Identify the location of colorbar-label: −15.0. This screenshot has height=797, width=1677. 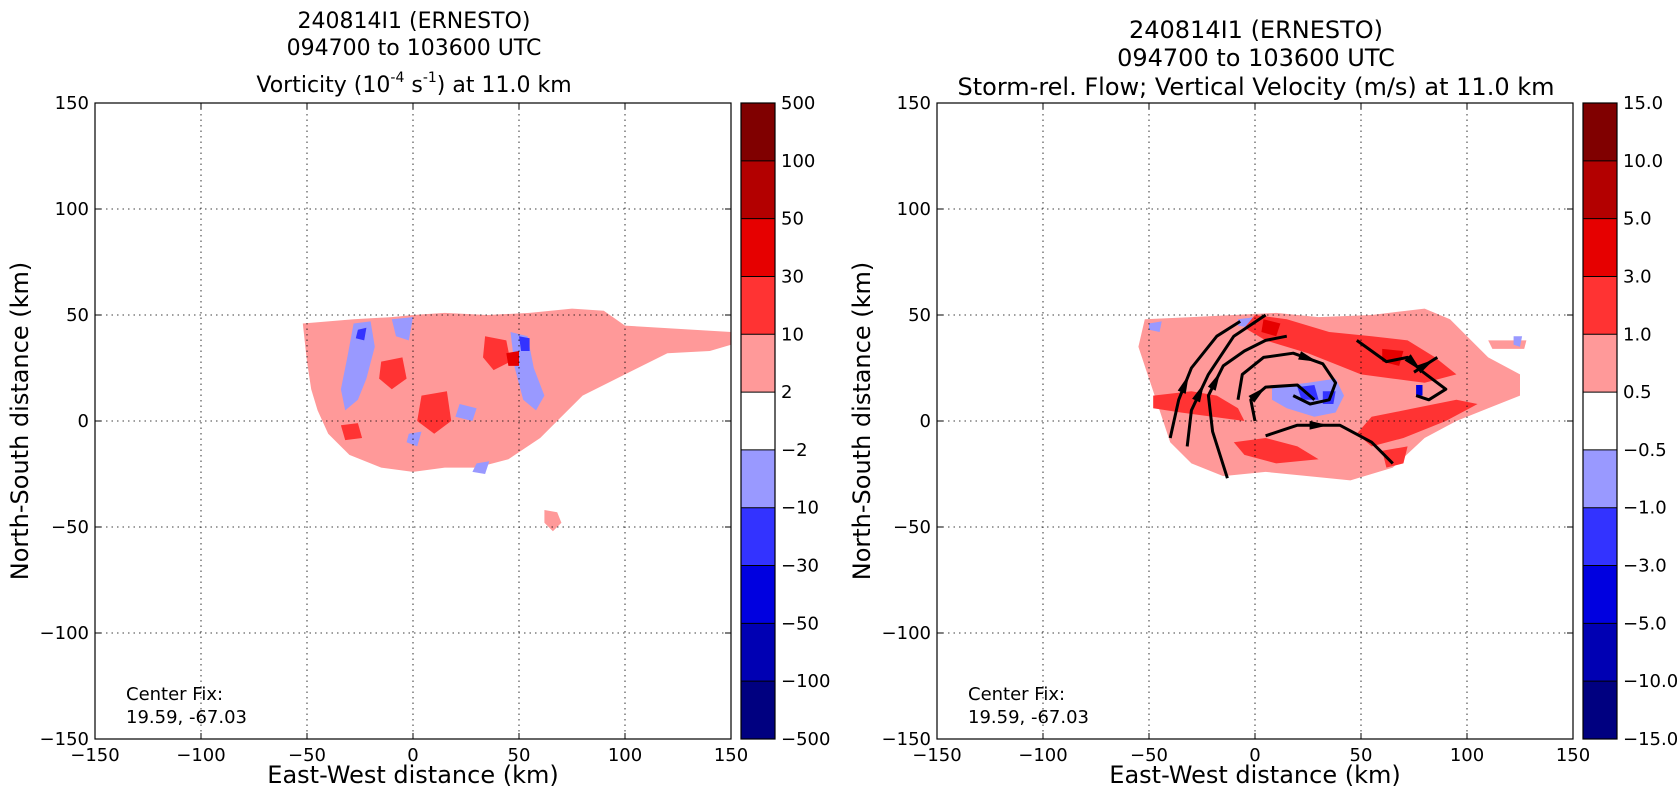
(1650, 739).